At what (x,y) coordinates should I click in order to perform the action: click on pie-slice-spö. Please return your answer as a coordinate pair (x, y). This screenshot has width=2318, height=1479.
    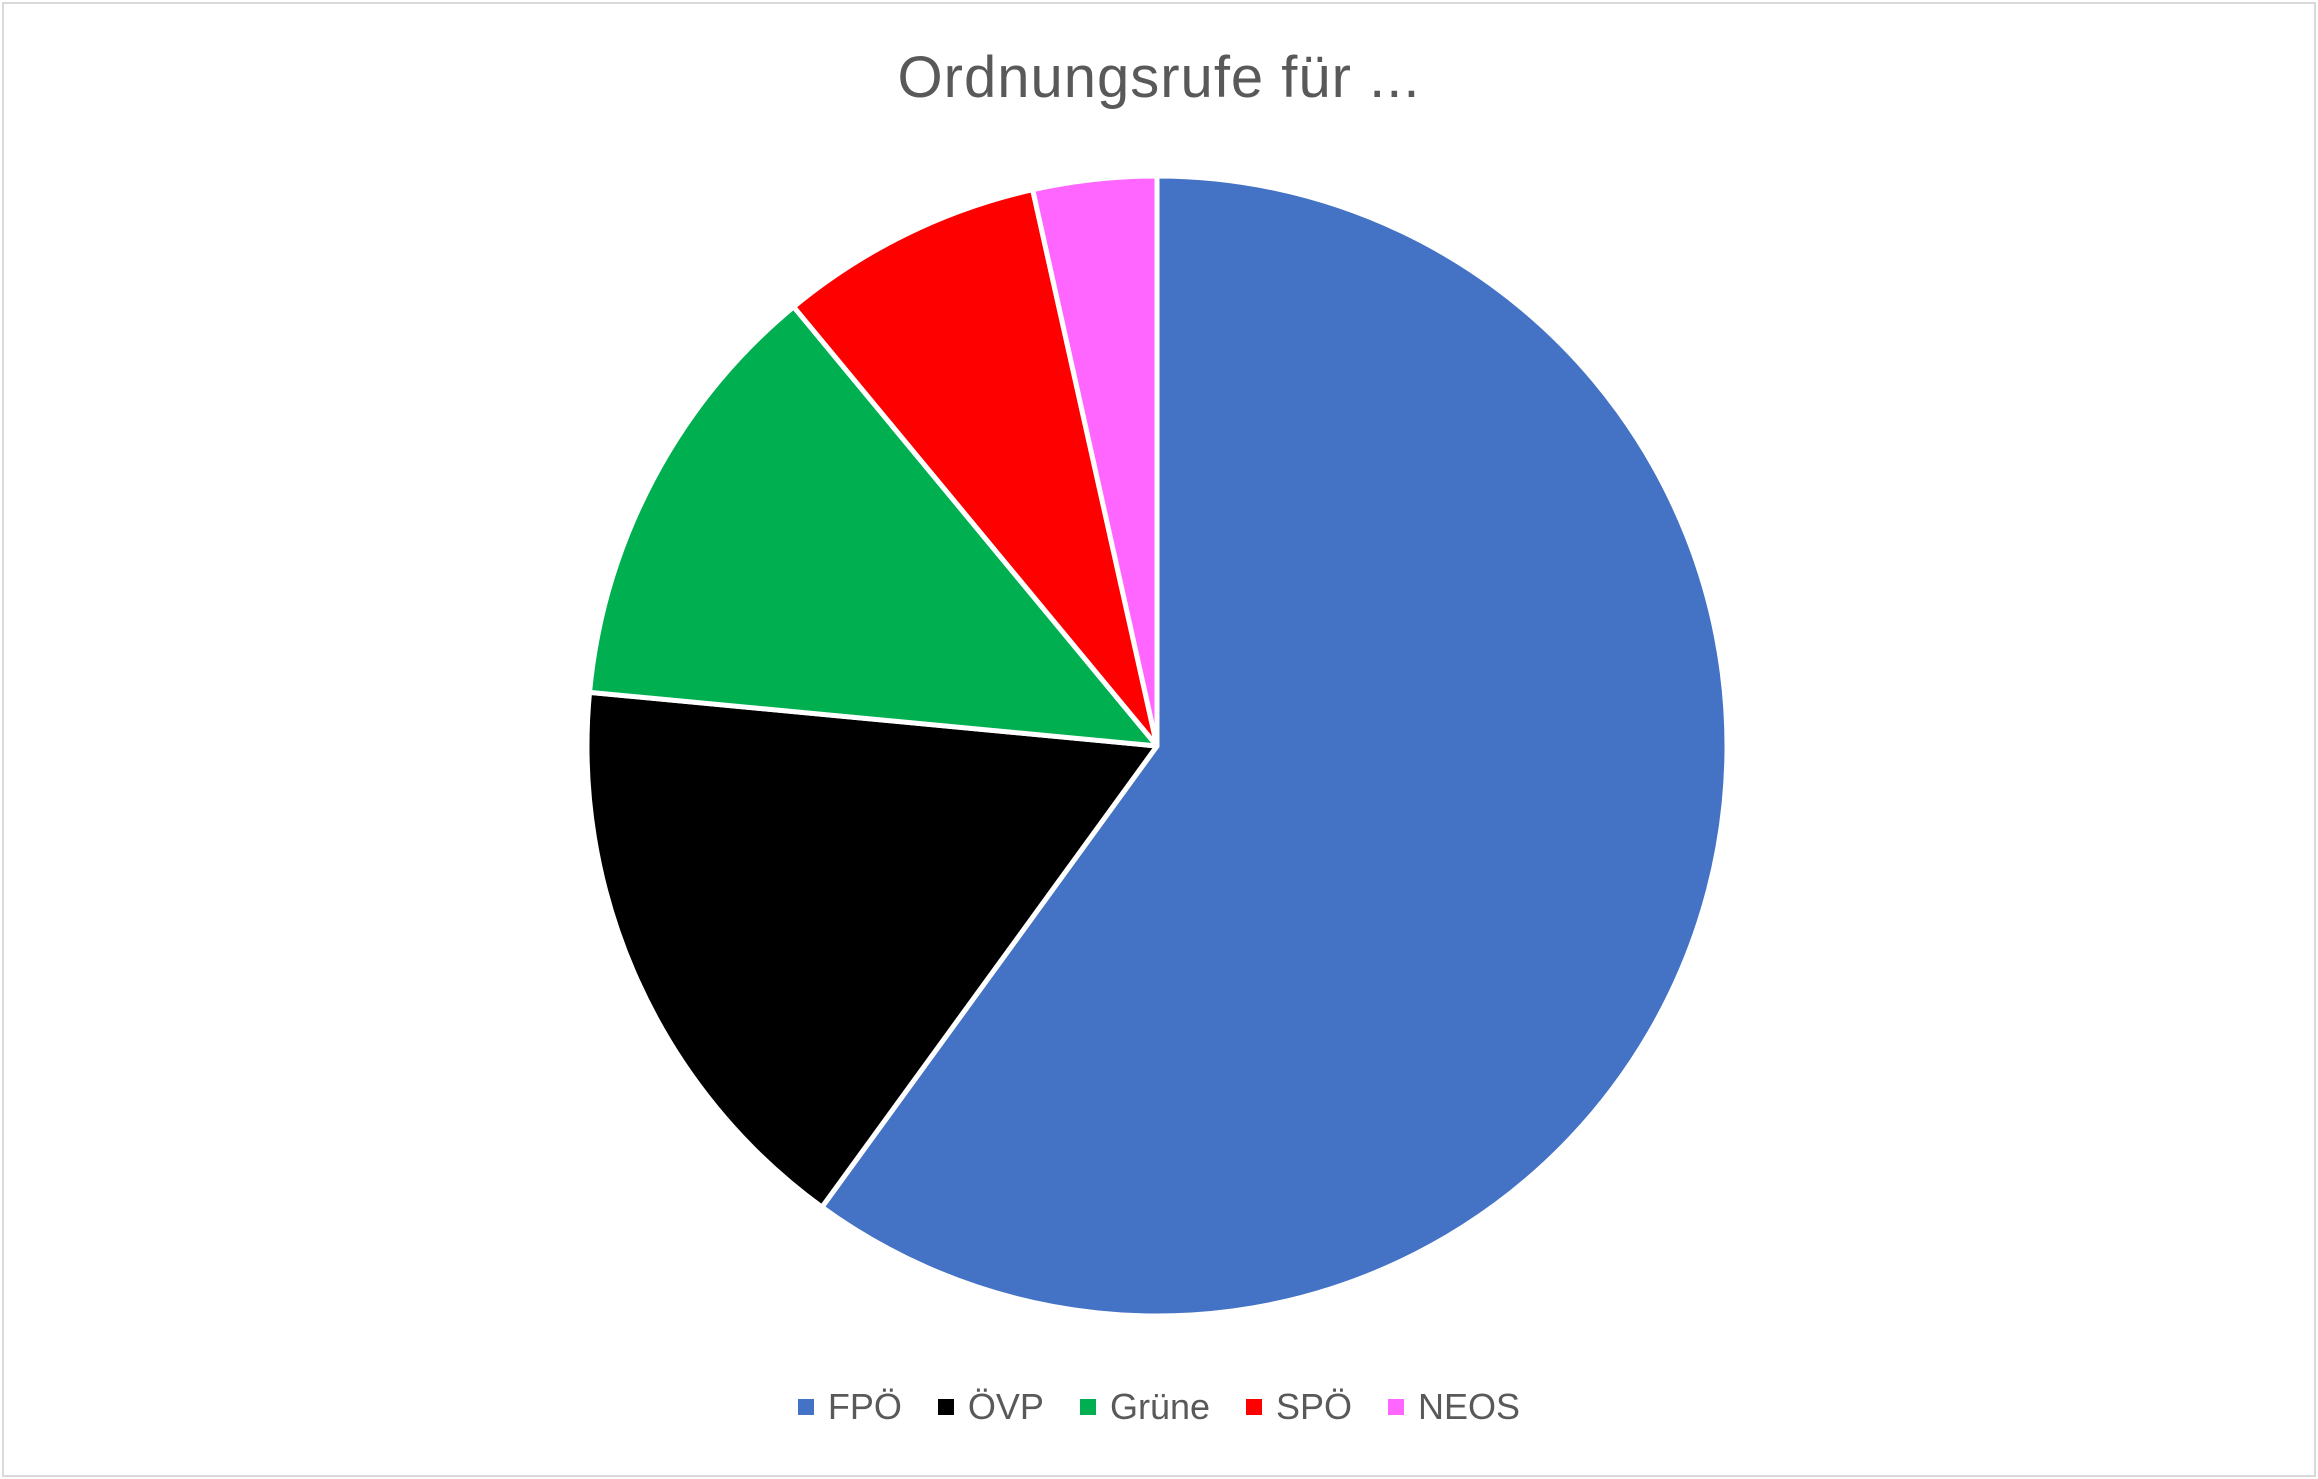
    Looking at the image, I should click on (975, 468).